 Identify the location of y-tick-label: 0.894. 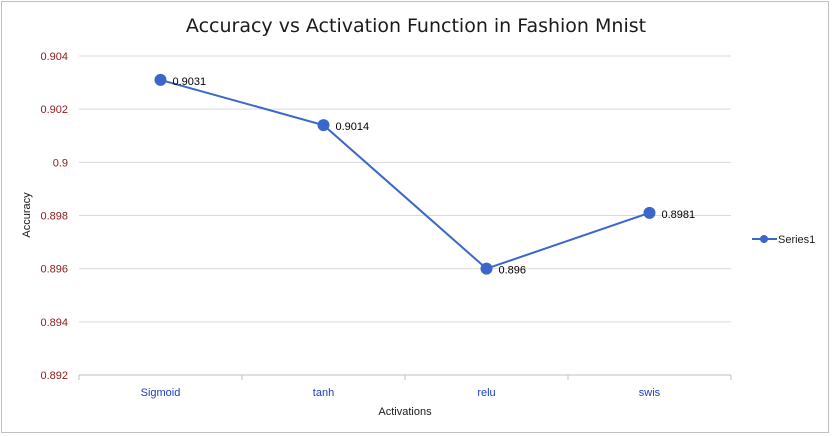
(54, 323).